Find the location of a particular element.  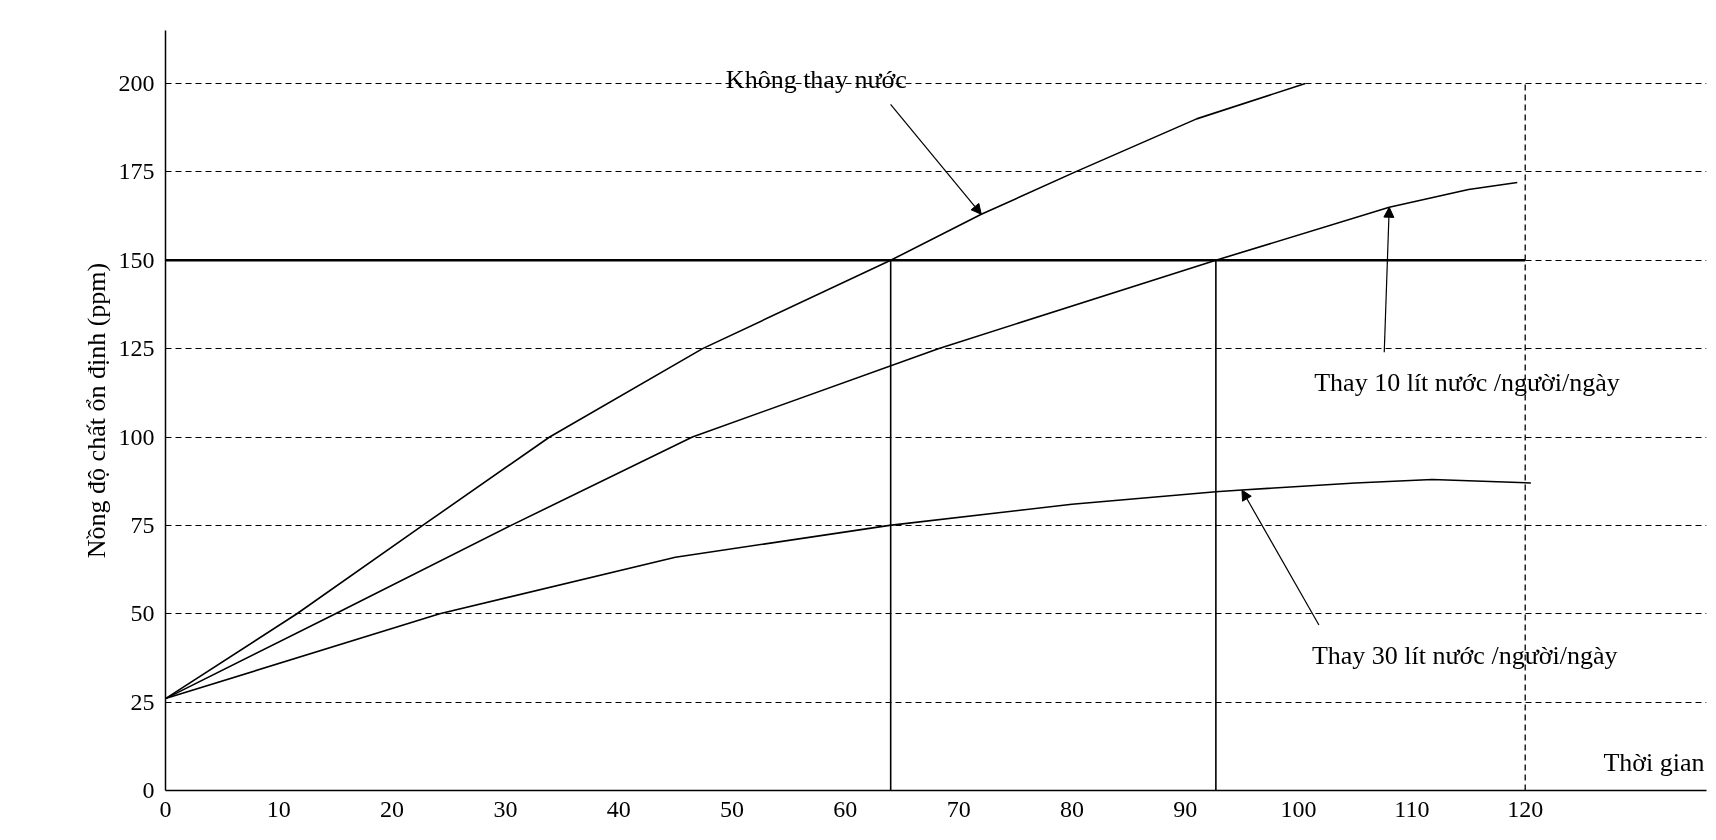

y-tick-label: 175 is located at coordinates (136, 171).